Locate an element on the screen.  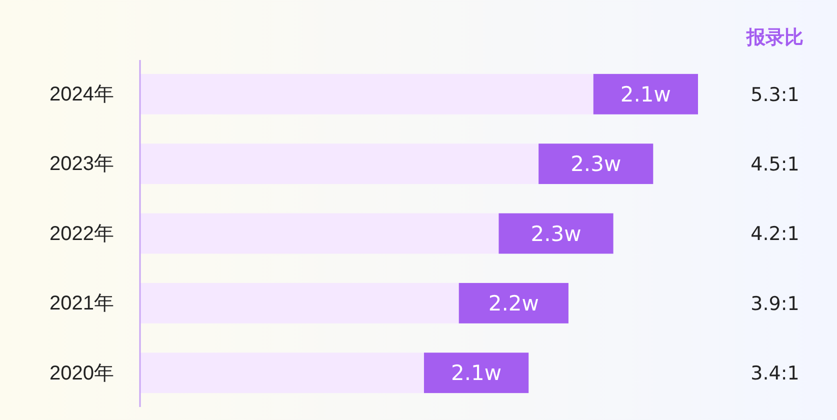
y-tick-label: 2023年 is located at coordinates (82, 164).